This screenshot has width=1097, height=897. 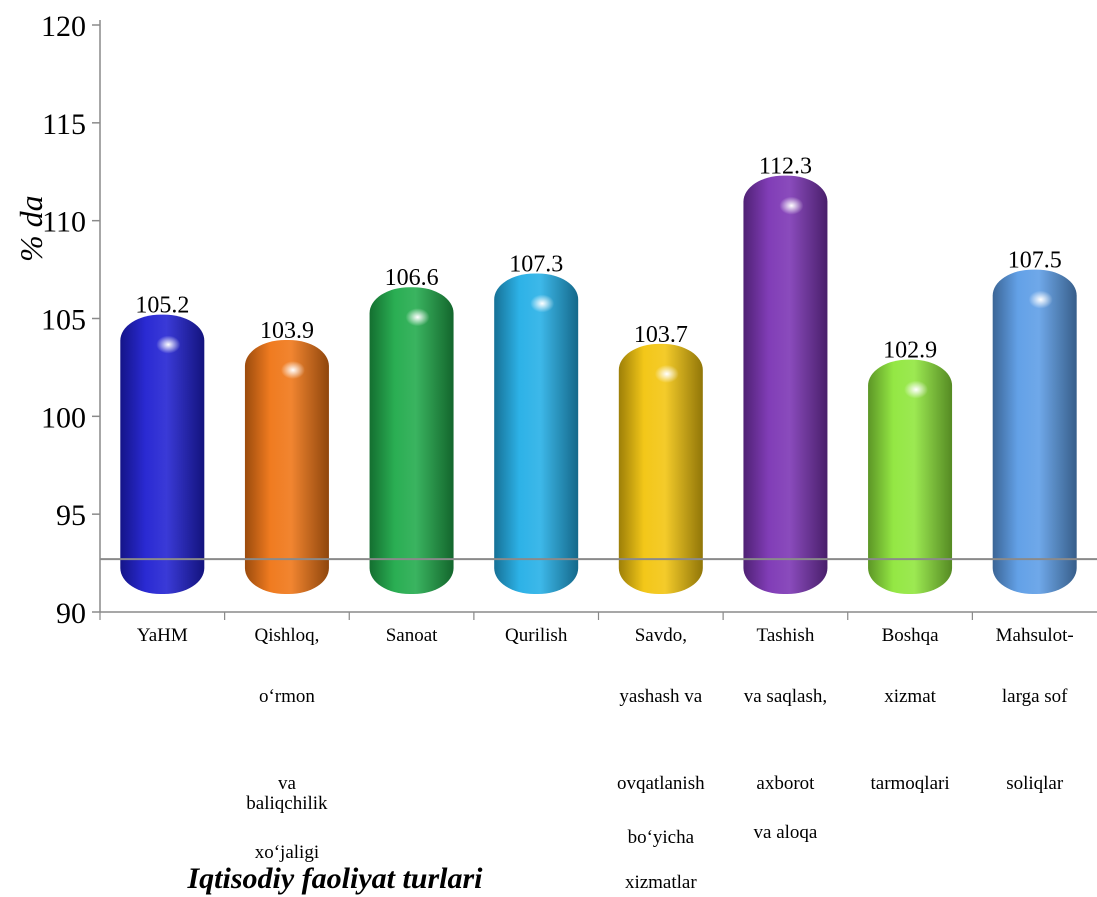 I want to click on x-tick-label: va saqlash,, so click(x=785, y=696).